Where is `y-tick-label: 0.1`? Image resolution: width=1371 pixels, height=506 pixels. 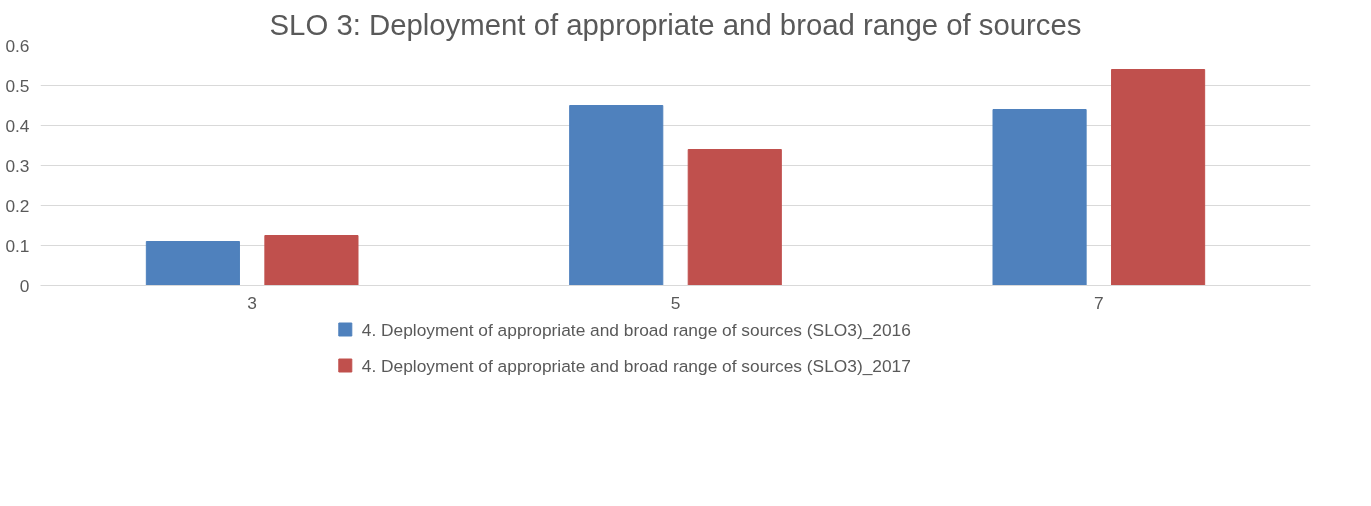
y-tick-label: 0.1 is located at coordinates (17, 245).